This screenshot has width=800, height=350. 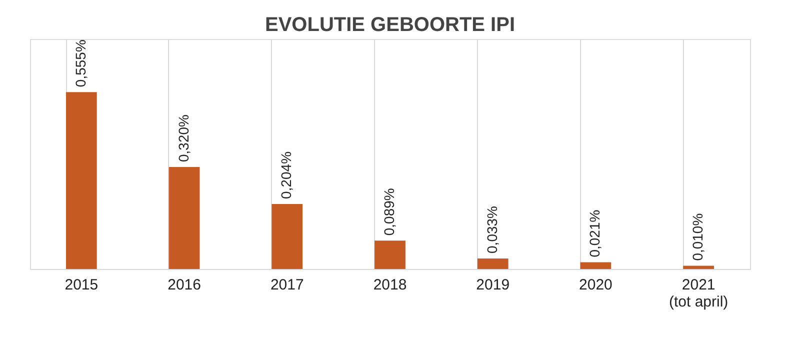 I want to click on x-tick-label: 2020, so click(x=595, y=285).